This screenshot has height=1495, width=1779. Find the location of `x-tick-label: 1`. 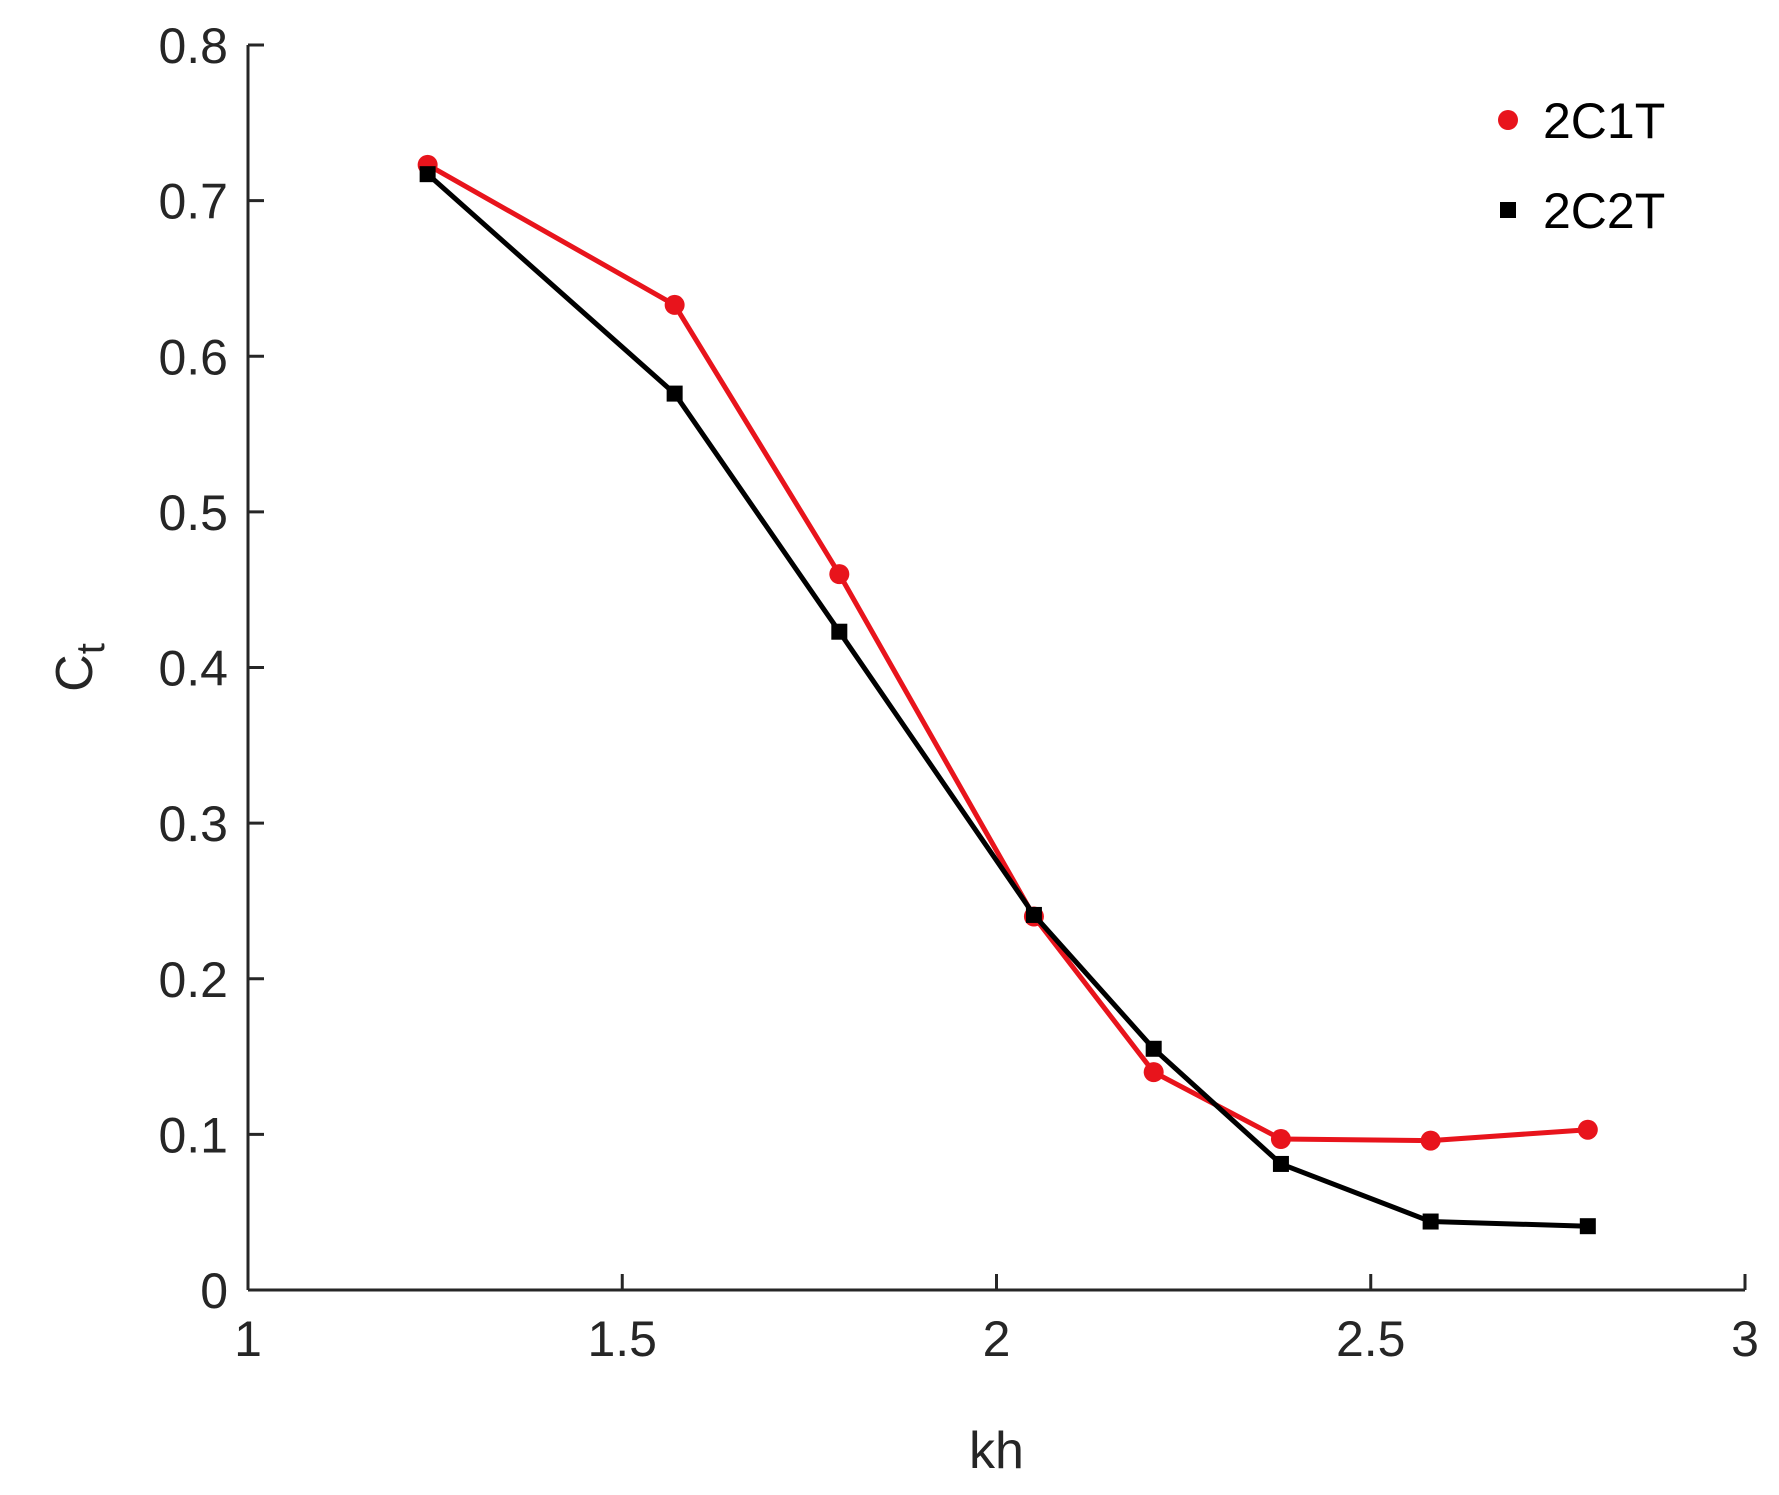

x-tick-label: 1 is located at coordinates (248, 1339).